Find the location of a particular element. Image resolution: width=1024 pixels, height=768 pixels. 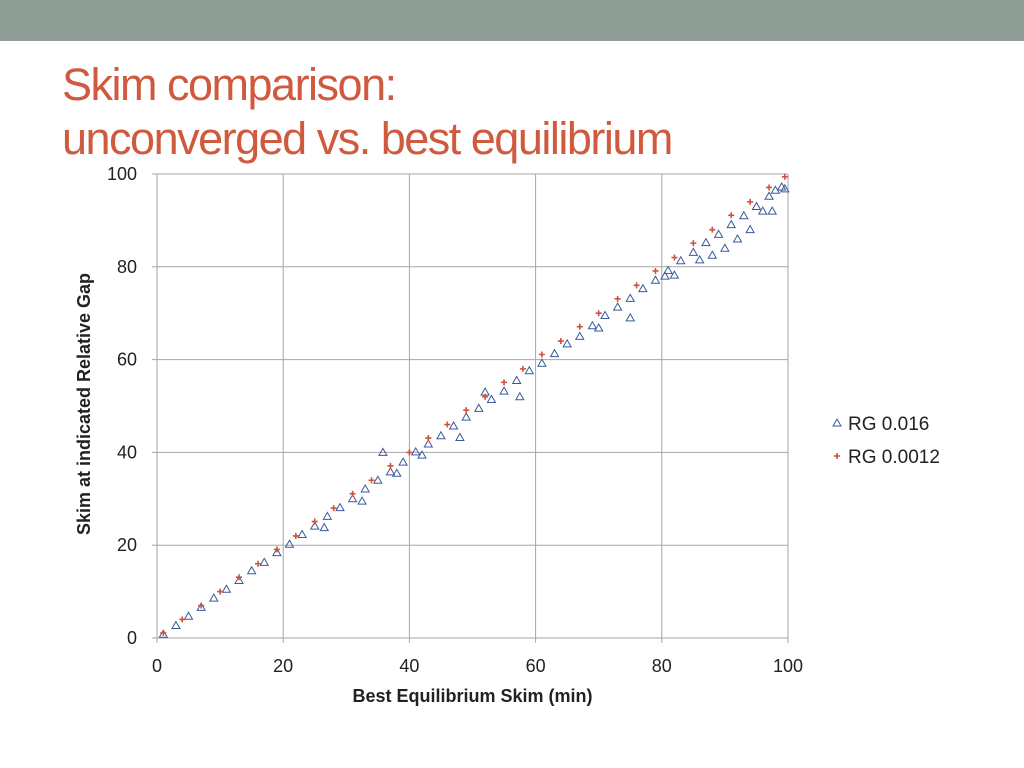

x-axis-title: Best Equilibrium Skim (min) is located at coordinates (472, 696).